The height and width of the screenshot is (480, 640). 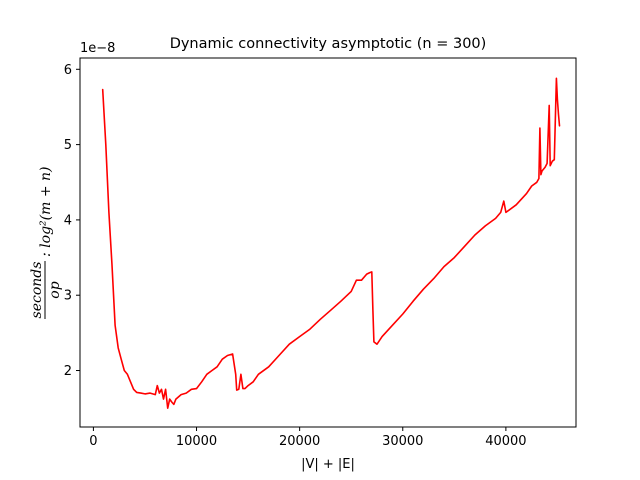 I want to click on y-tick-label: 3, so click(x=68, y=296).